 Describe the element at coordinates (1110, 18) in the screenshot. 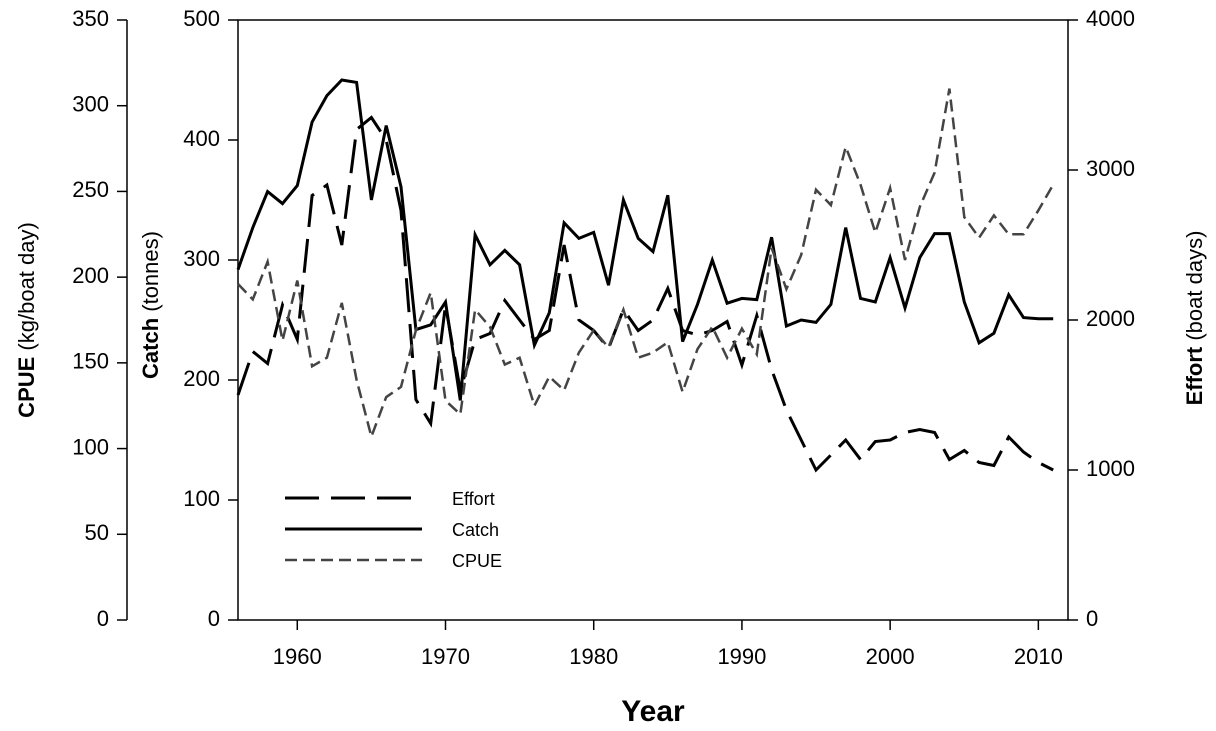

I see `y-tick-label: 4000` at that location.